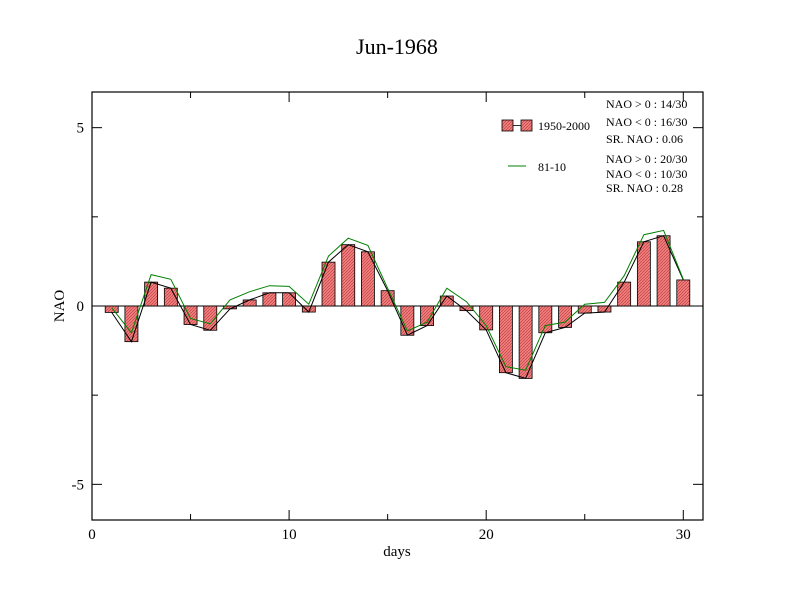  I want to click on y-tick-label-0: 0, so click(81, 307).